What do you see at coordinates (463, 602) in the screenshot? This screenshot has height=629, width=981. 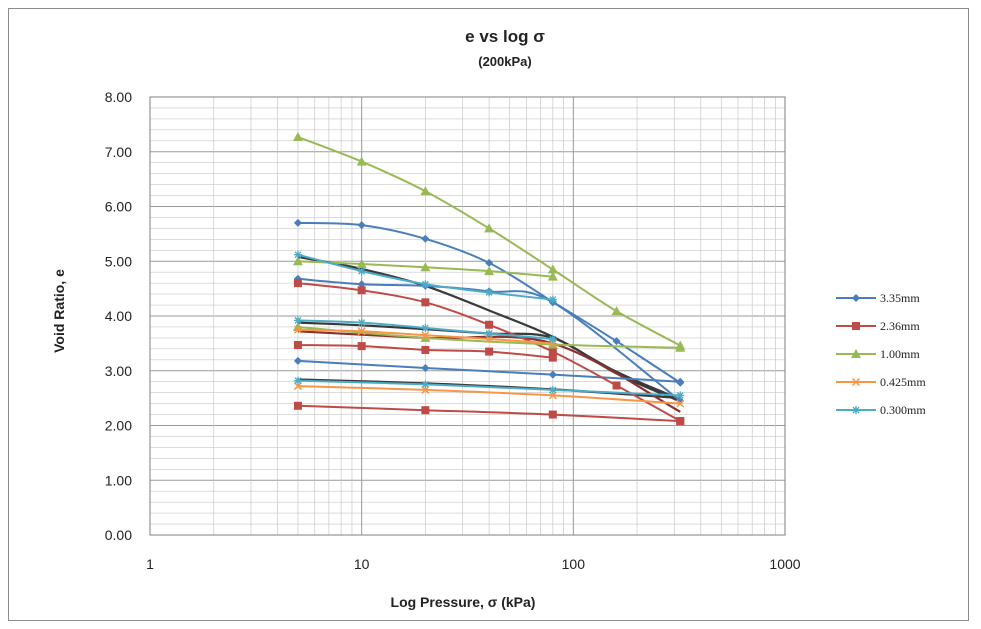 I see `x-axis-label: Log Pressure, σ (kPa)` at bounding box center [463, 602].